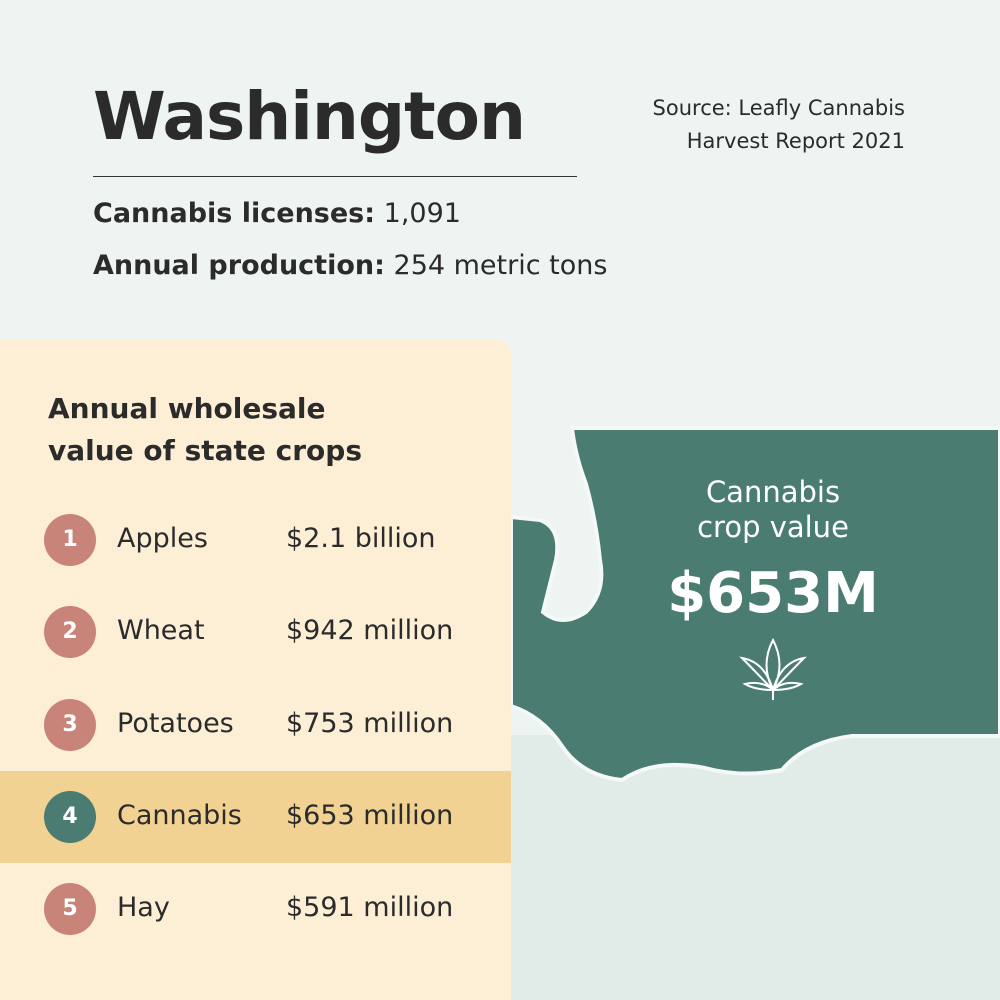 The height and width of the screenshot is (1000, 1000). I want to click on map-ground, so click(755, 867).